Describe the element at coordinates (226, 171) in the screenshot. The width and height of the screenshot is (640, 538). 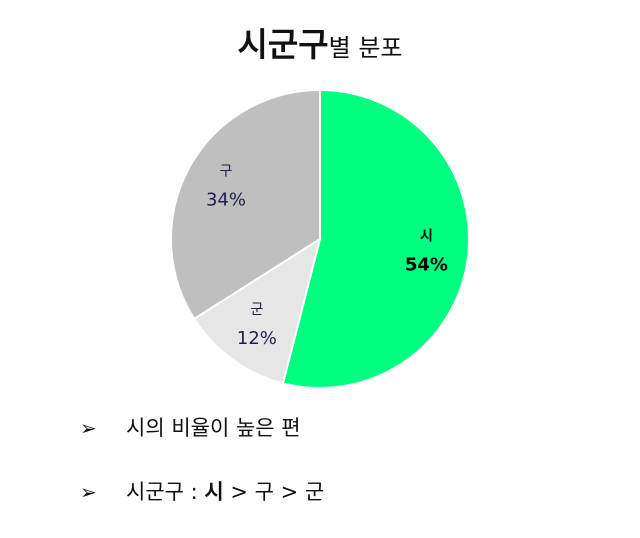
I see `slice-label-2: 구` at that location.